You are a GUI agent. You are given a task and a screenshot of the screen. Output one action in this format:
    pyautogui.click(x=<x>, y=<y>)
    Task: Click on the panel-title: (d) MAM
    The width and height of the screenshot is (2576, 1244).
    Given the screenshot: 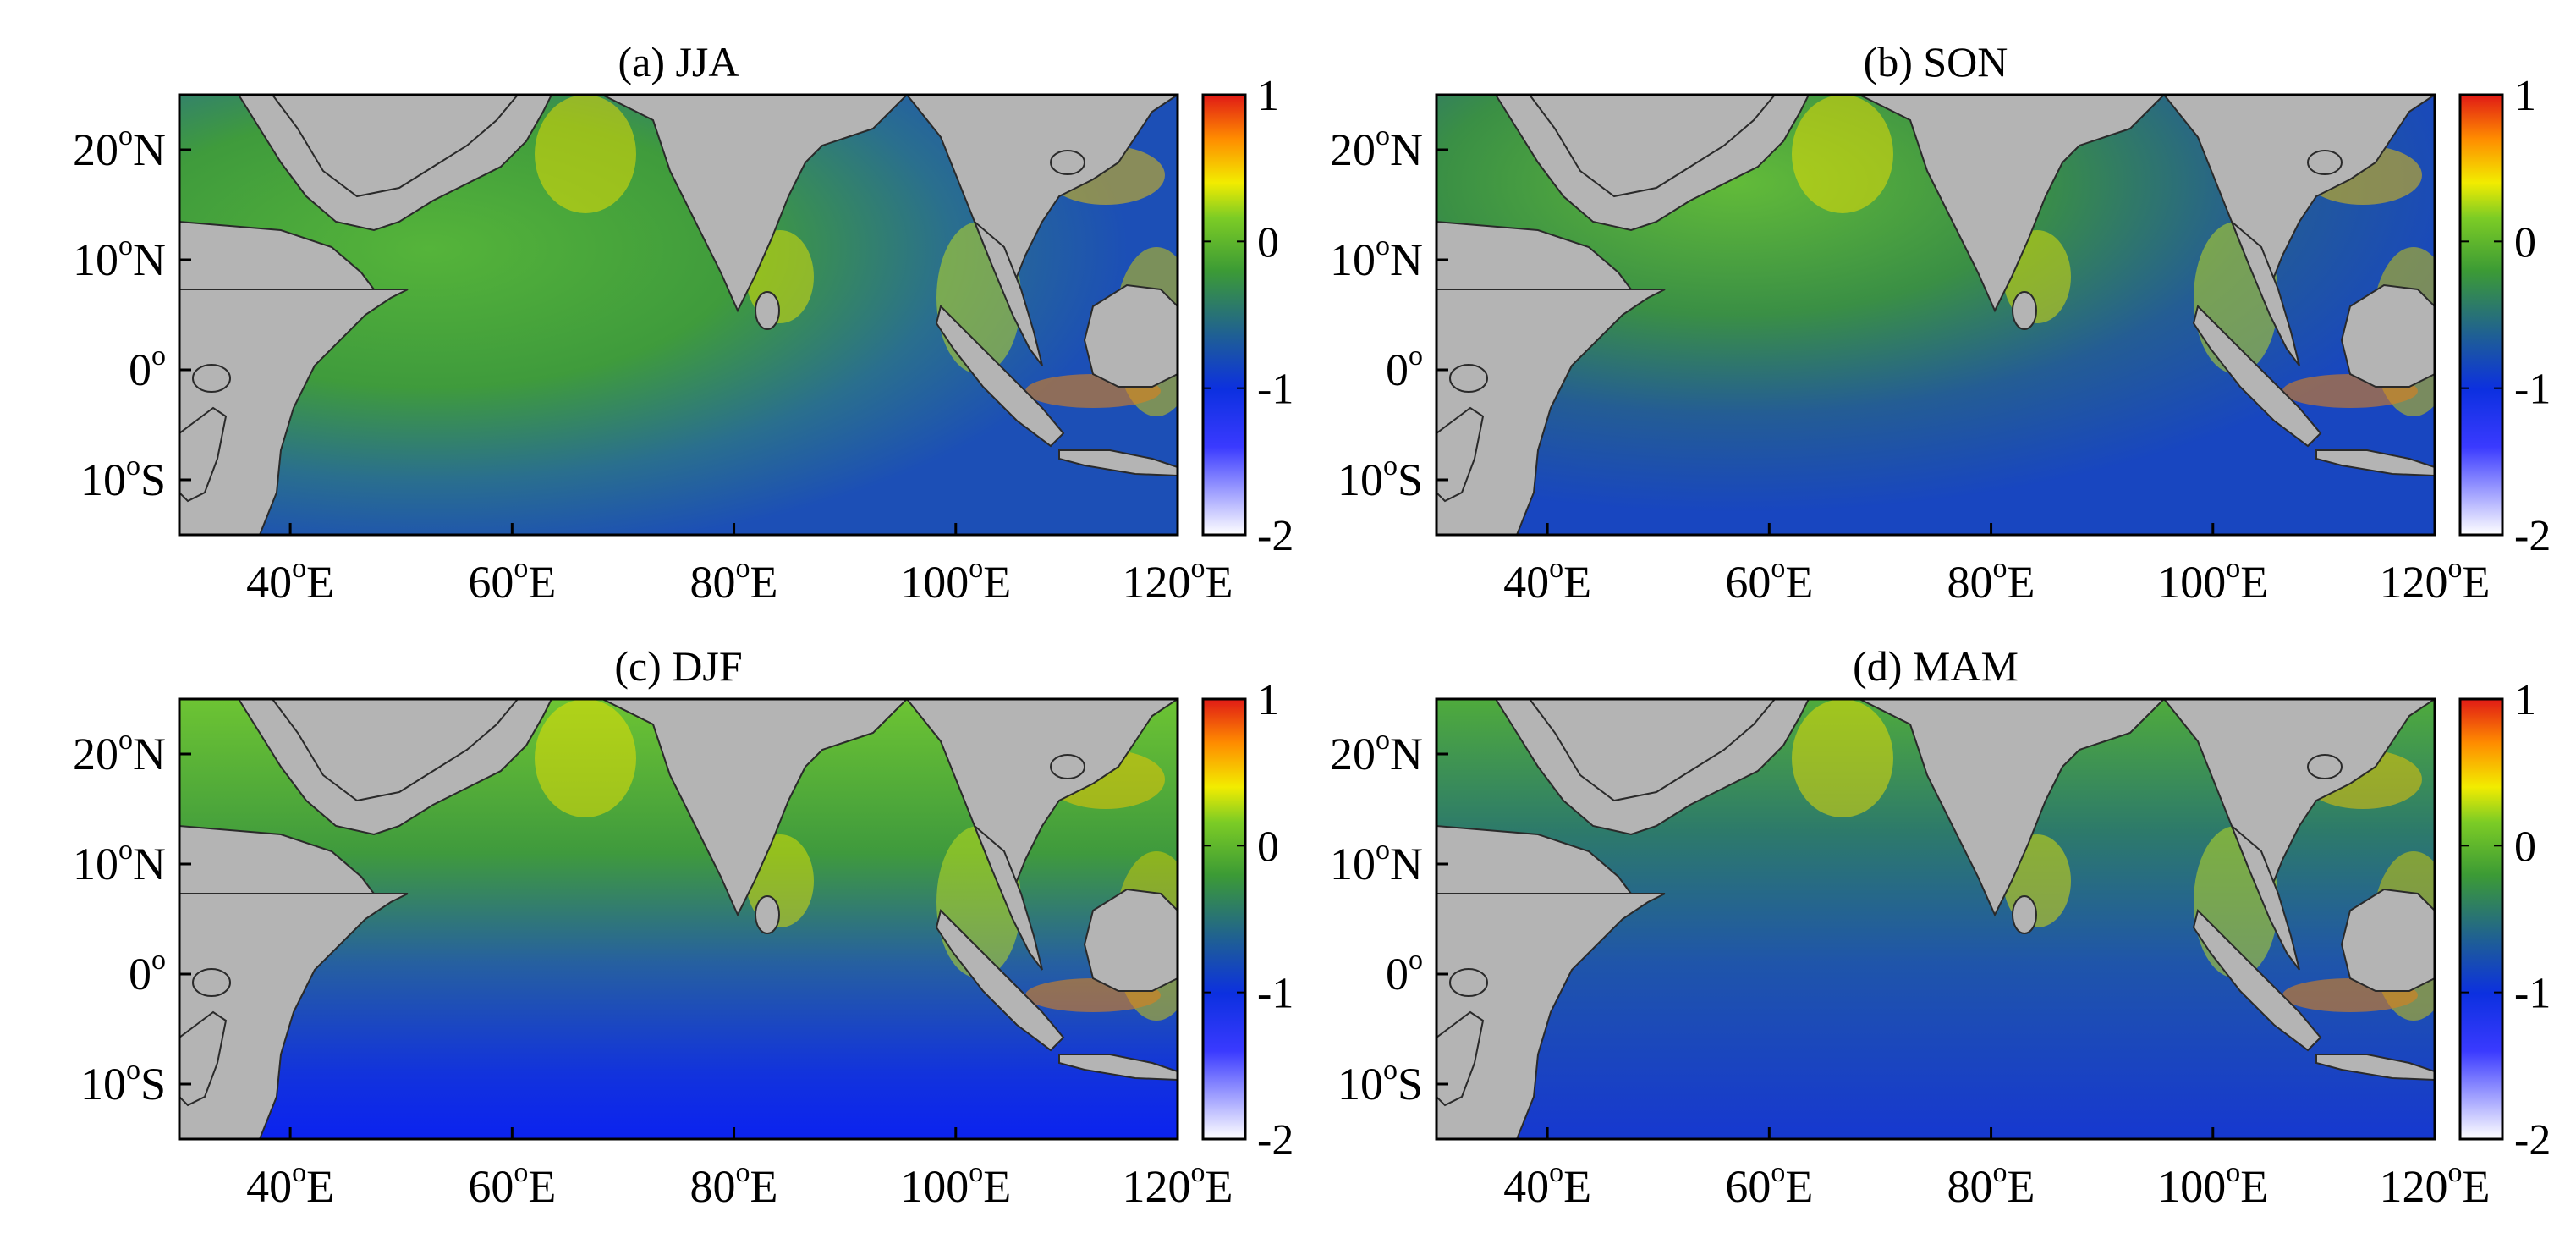 What is the action you would take?
    pyautogui.click(x=1936, y=666)
    